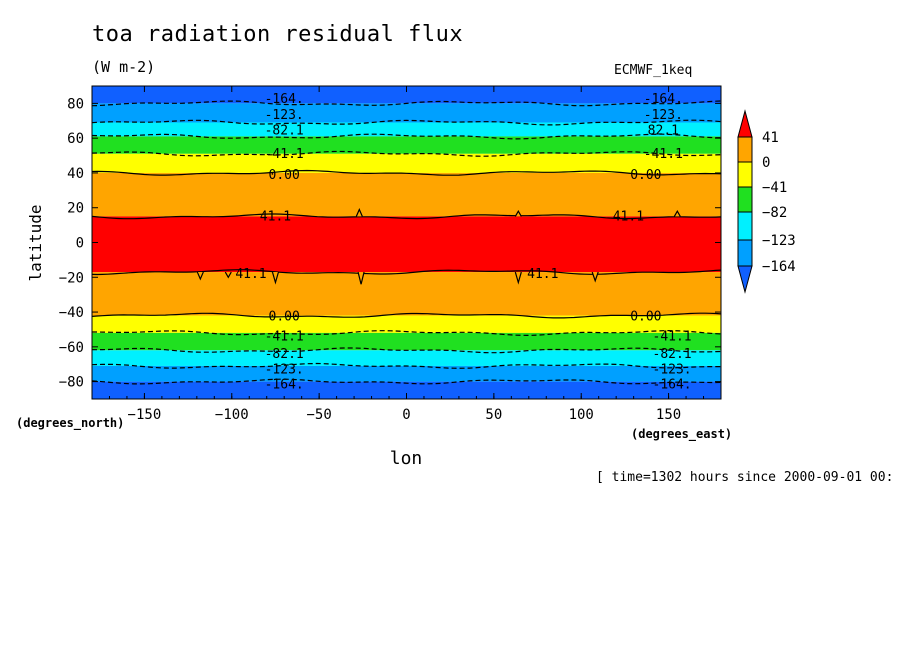 Image resolution: width=904 pixels, height=654 pixels. I want to click on y-tick-label-5: 20, so click(75, 209).